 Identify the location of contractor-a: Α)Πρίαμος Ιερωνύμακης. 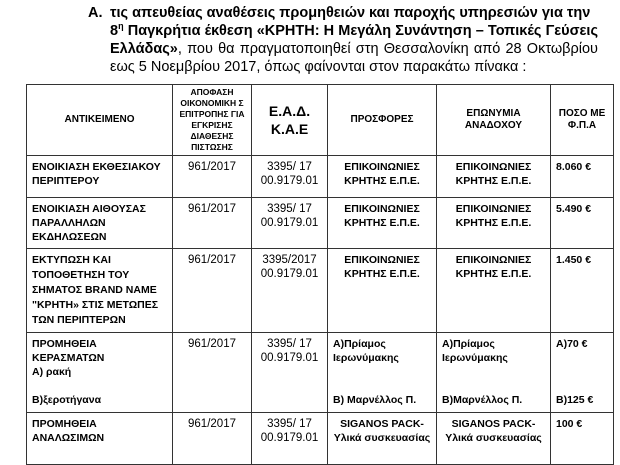
(475, 351).